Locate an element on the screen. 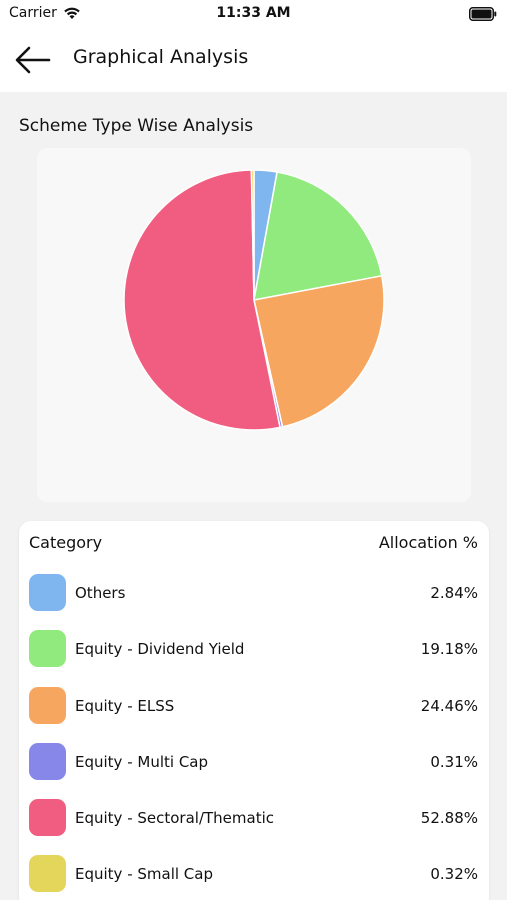  status-carrier: Carrier is located at coordinates (45, 13).